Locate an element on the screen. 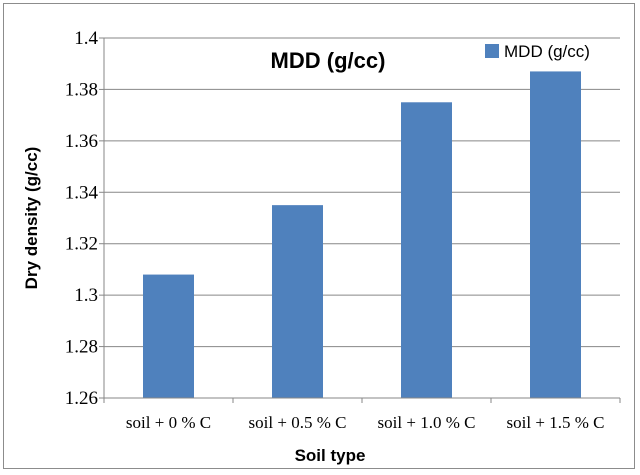  y-tick-label: 1.3 is located at coordinates (86, 295).